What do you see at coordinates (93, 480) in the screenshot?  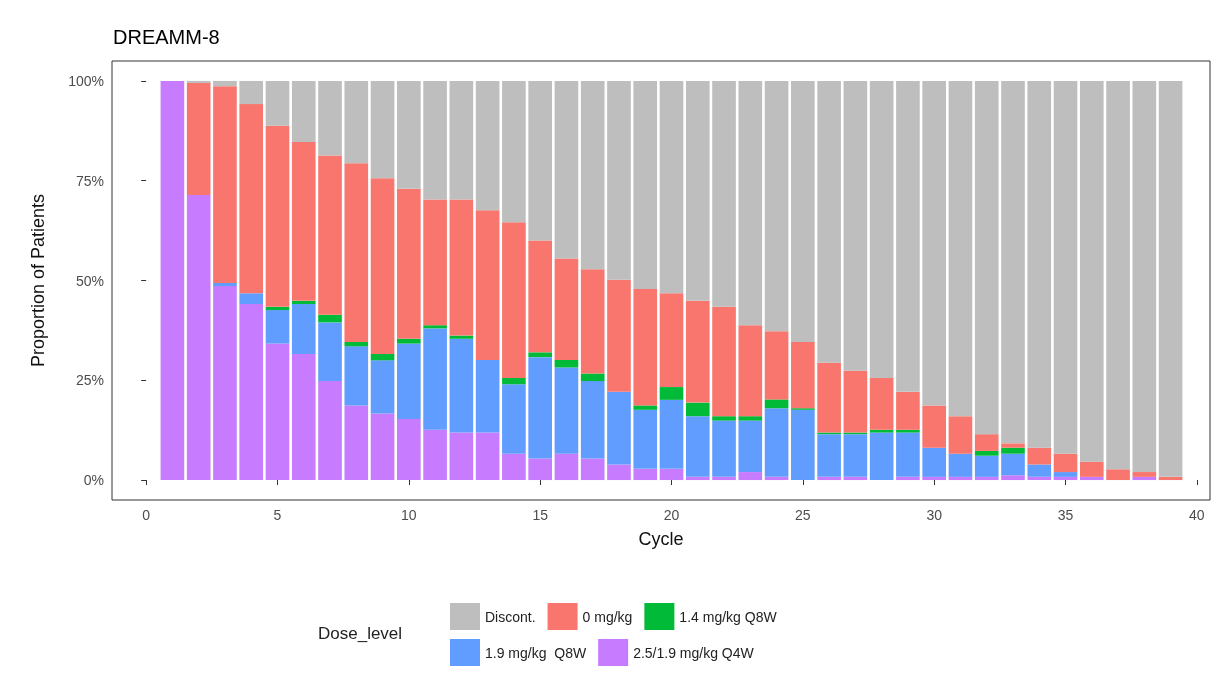 I see `y-tick-label: 0%` at bounding box center [93, 480].